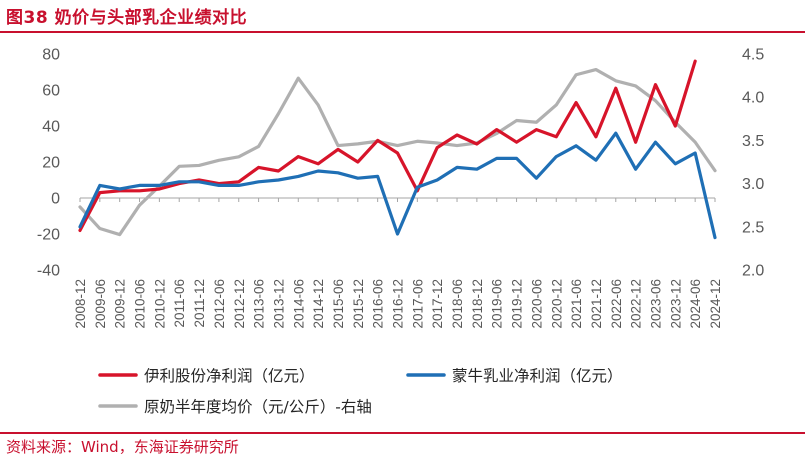 The image size is (805, 462). What do you see at coordinates (715, 304) in the screenshot?
I see `x-axis-tick-label: 2024-12` at bounding box center [715, 304].